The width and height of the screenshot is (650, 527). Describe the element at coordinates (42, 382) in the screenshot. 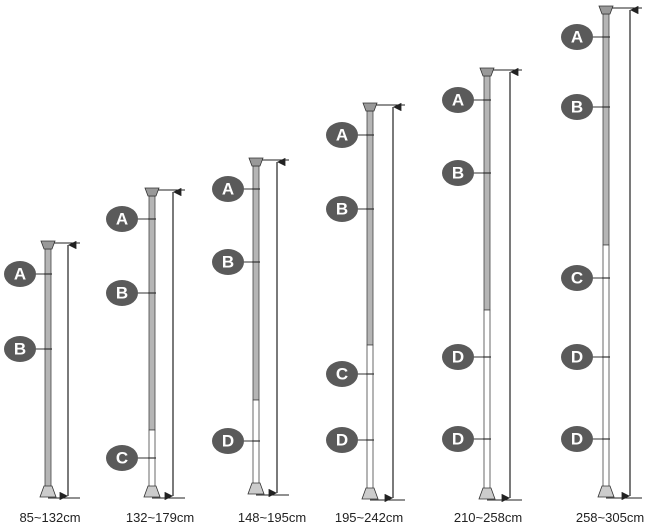

I see `pole-group: A B 85~132cm` at that location.